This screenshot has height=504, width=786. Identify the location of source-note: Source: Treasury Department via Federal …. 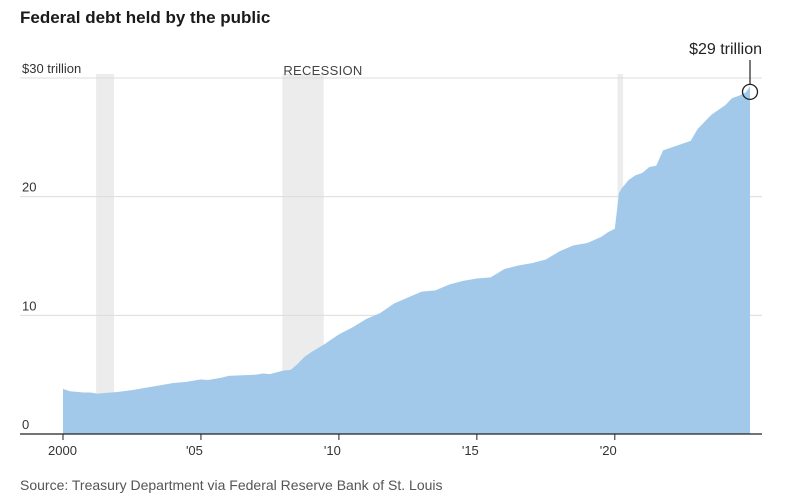
(231, 485).